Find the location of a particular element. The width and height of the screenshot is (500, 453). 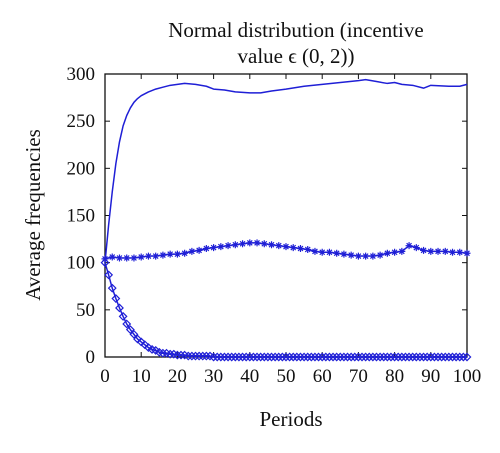

y-axis-label: Average frequencies is located at coordinates (33, 215).